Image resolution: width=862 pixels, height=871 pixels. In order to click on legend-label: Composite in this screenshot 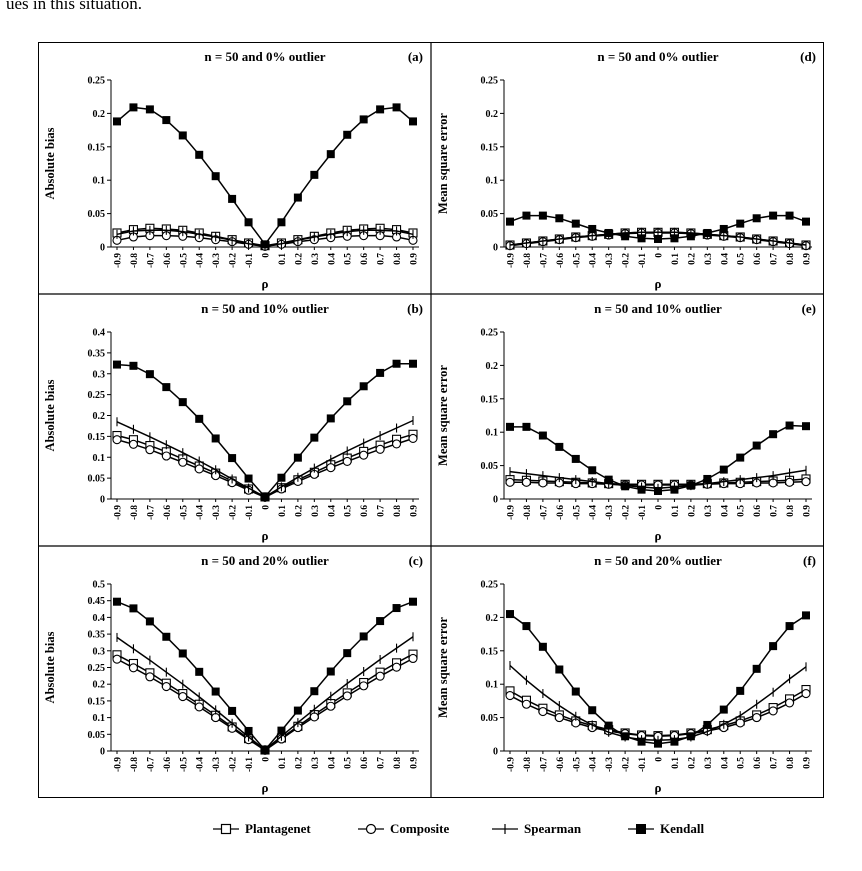, I will do `click(420, 828)`.